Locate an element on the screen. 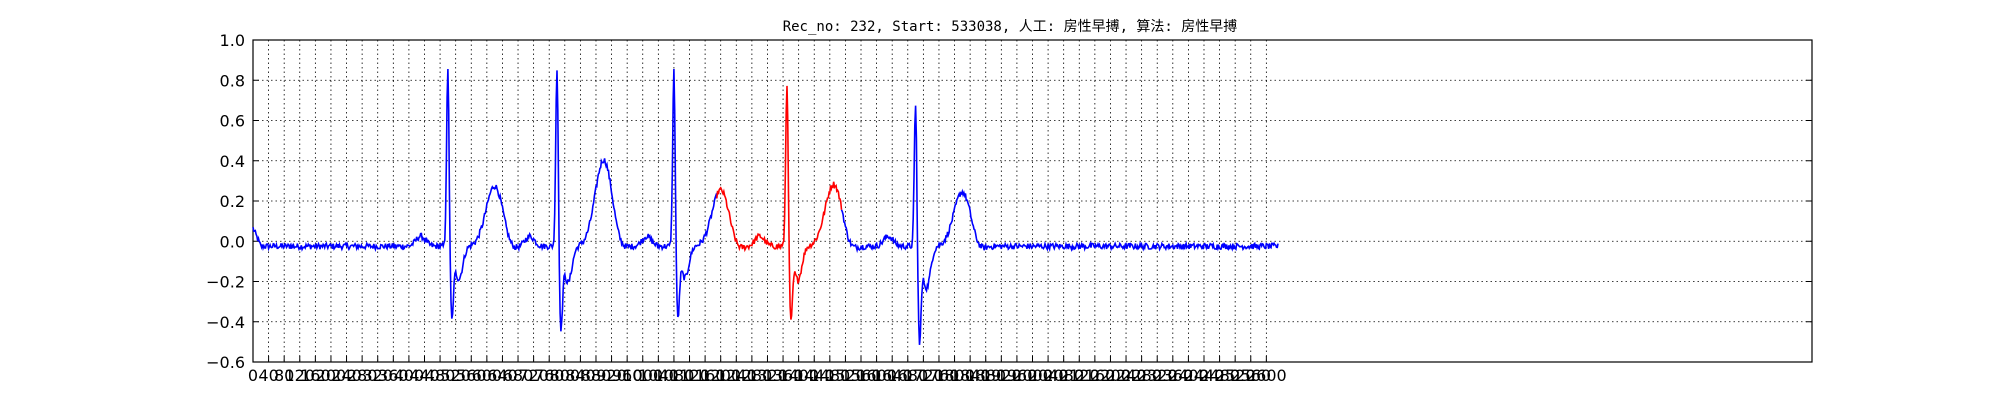  x-tick-label: 1760 is located at coordinates (939, 375).